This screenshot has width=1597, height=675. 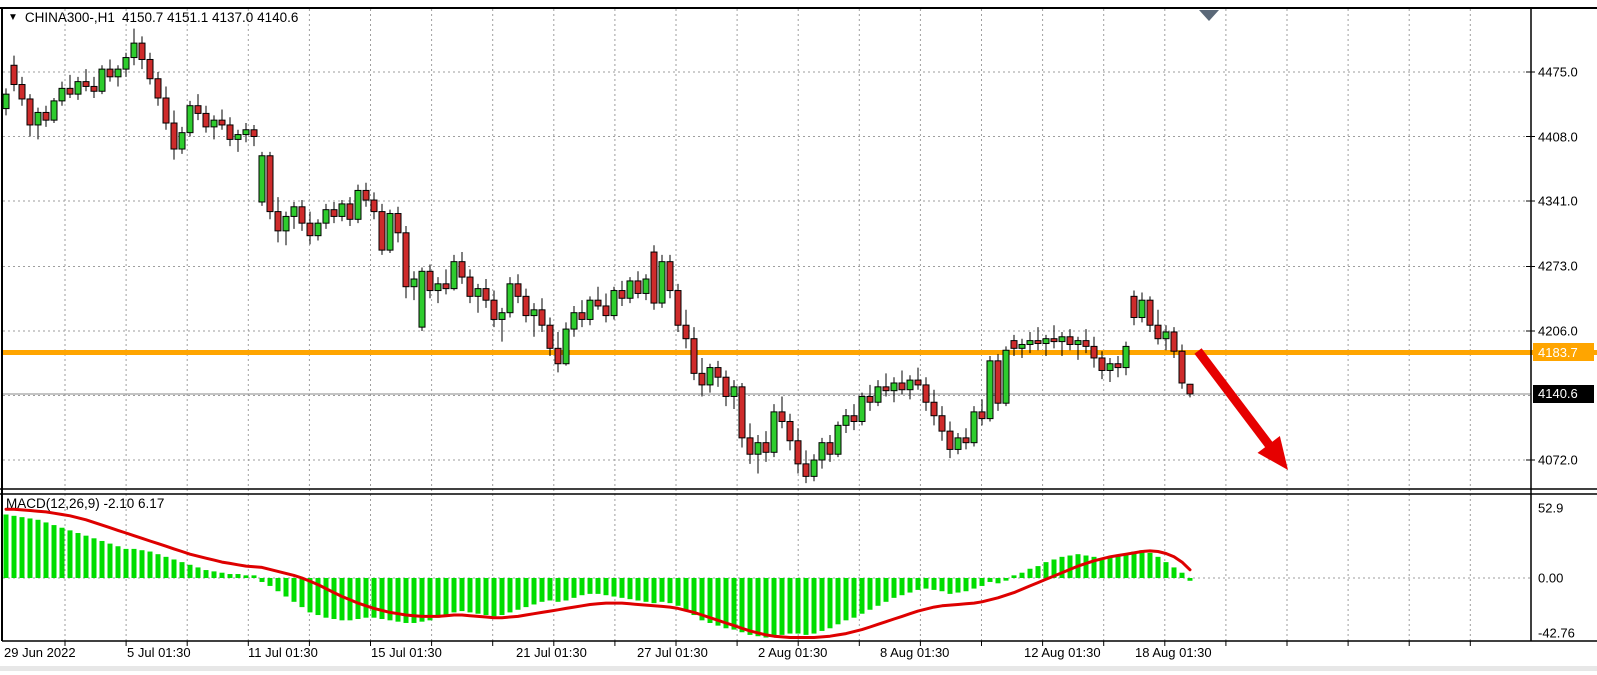 What do you see at coordinates (1173, 652) in the screenshot?
I see `time-axis-label: 18 Aug 01:30` at bounding box center [1173, 652].